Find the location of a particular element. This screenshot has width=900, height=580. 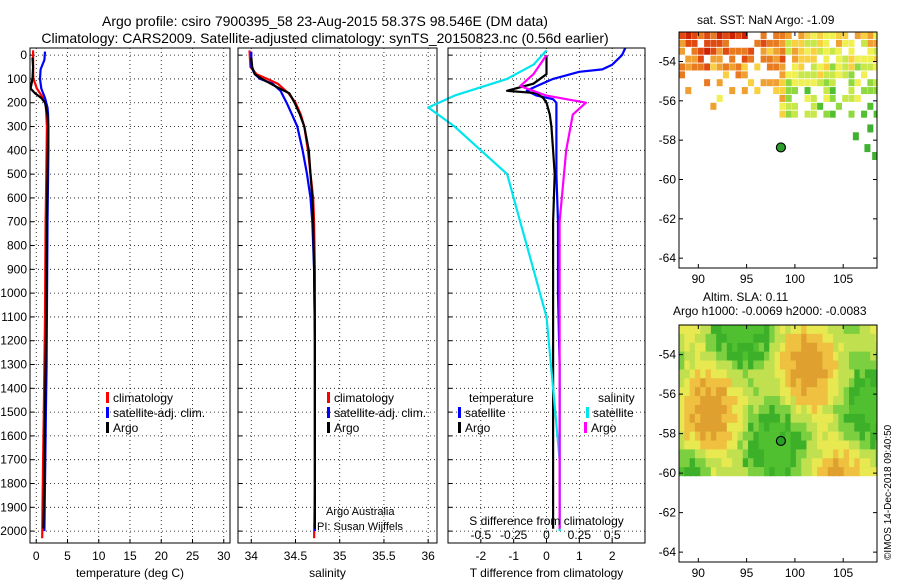

x-tick-label: 34.5 is located at coordinates (296, 556).